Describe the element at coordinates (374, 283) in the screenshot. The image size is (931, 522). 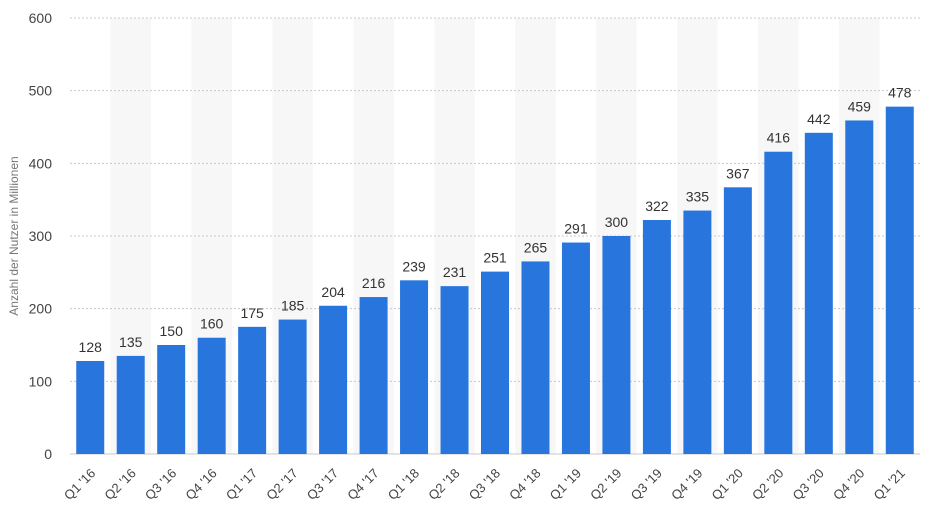
I see `bar-value-label: 216` at that location.